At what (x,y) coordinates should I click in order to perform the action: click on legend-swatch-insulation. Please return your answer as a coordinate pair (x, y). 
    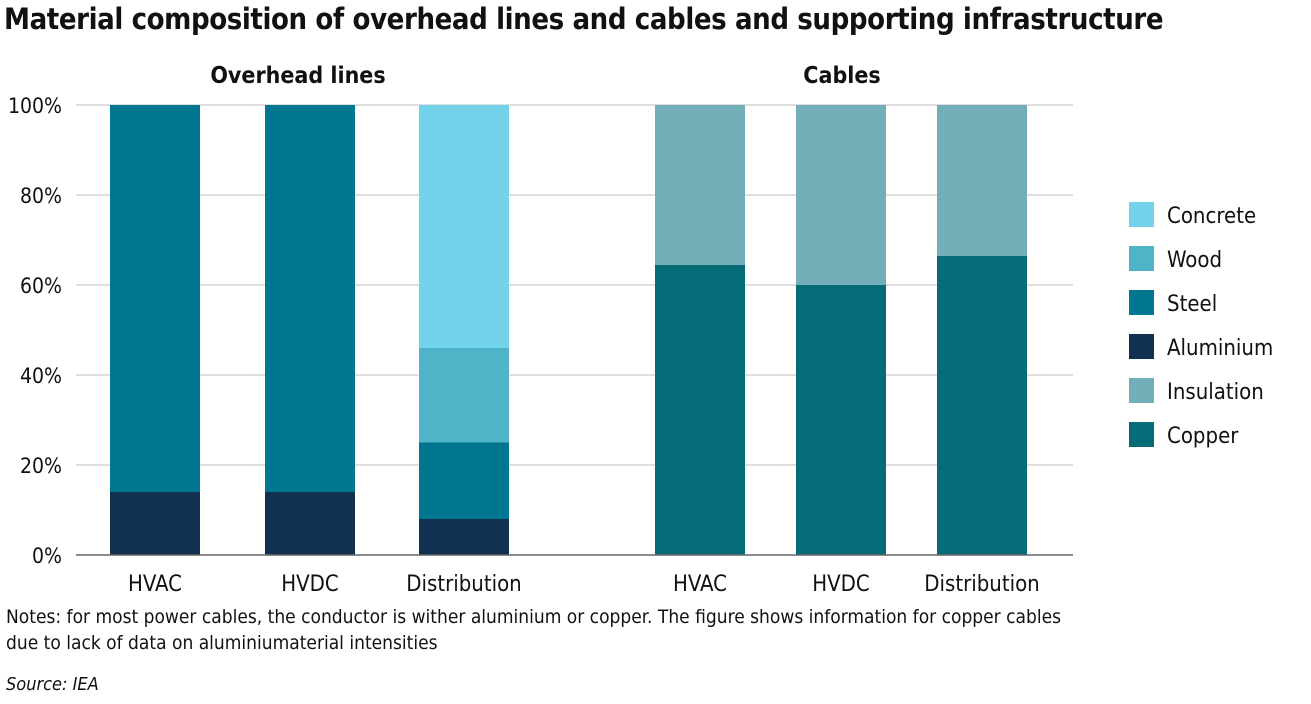
    Looking at the image, I should click on (1141, 390).